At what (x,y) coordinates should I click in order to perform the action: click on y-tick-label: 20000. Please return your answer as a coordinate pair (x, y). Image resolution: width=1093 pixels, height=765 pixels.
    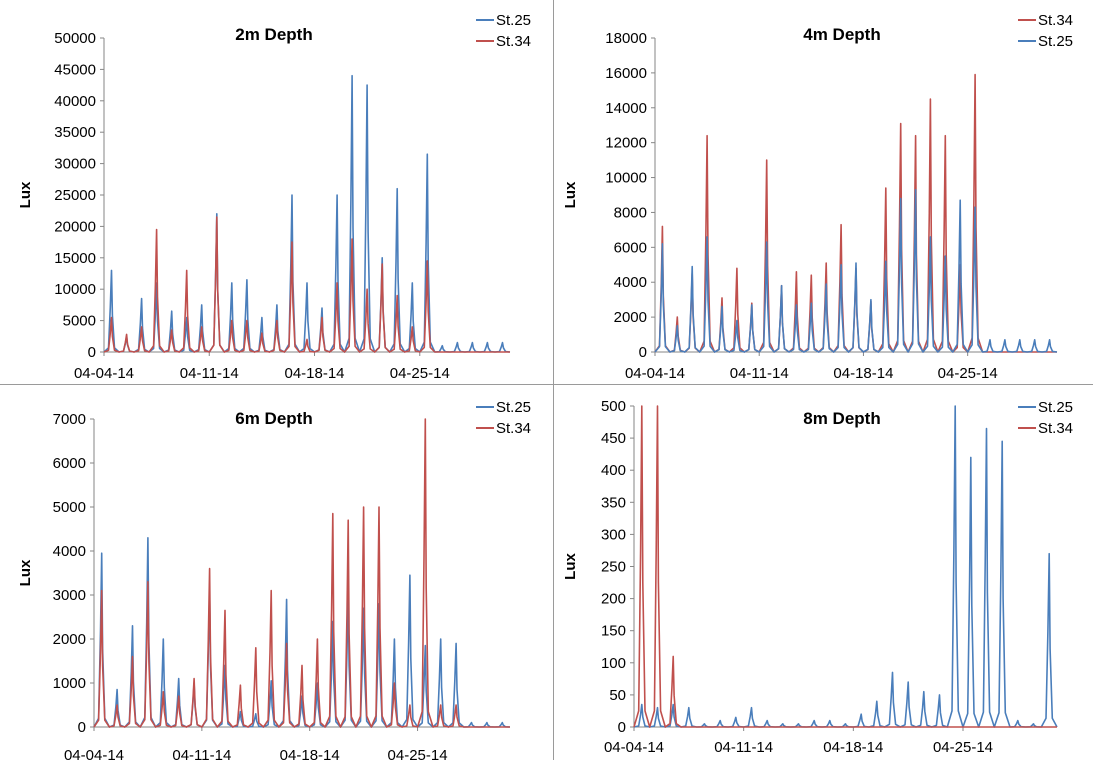
    Looking at the image, I should click on (75, 226).